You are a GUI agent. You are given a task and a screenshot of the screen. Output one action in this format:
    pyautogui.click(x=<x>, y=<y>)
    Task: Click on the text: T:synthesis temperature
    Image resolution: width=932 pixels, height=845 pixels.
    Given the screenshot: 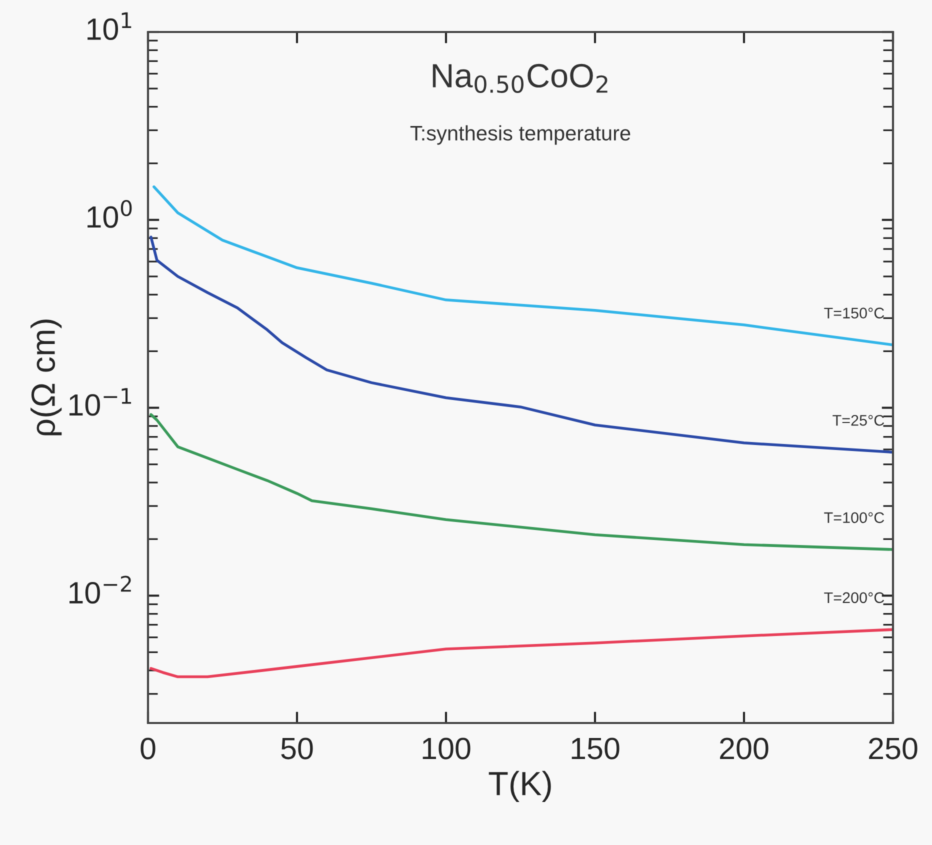 What is the action you would take?
    pyautogui.click(x=520, y=135)
    